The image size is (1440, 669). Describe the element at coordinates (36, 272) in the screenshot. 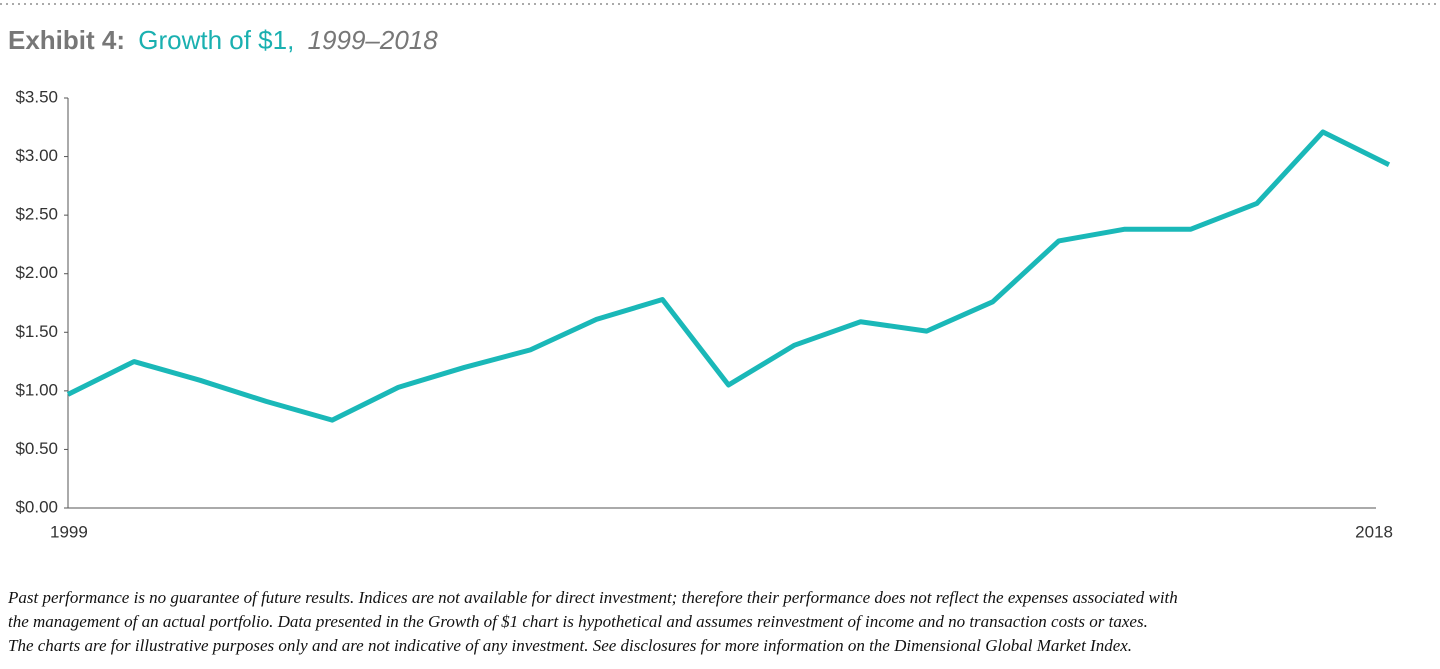

I see `y-tick-label: $2.00` at that location.